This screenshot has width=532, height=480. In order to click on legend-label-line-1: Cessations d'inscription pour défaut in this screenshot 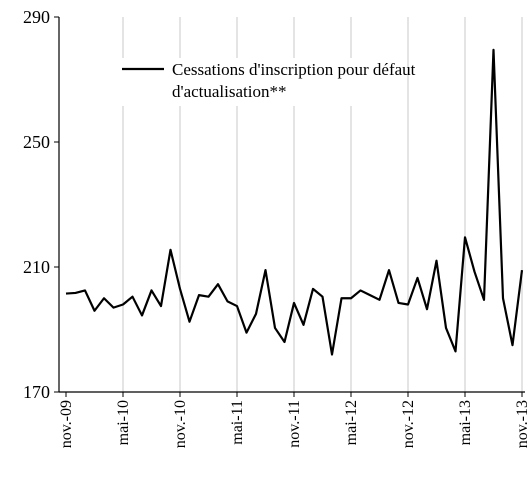, I will do `click(294, 69)`.